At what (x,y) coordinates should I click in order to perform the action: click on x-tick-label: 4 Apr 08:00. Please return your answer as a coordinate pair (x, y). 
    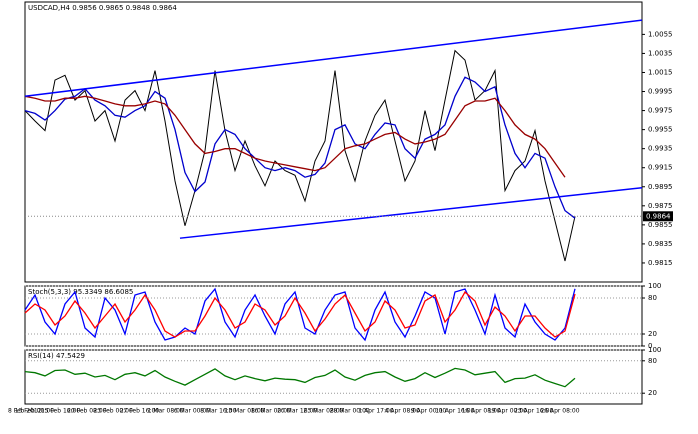
    Looking at the image, I should click on (402, 411).